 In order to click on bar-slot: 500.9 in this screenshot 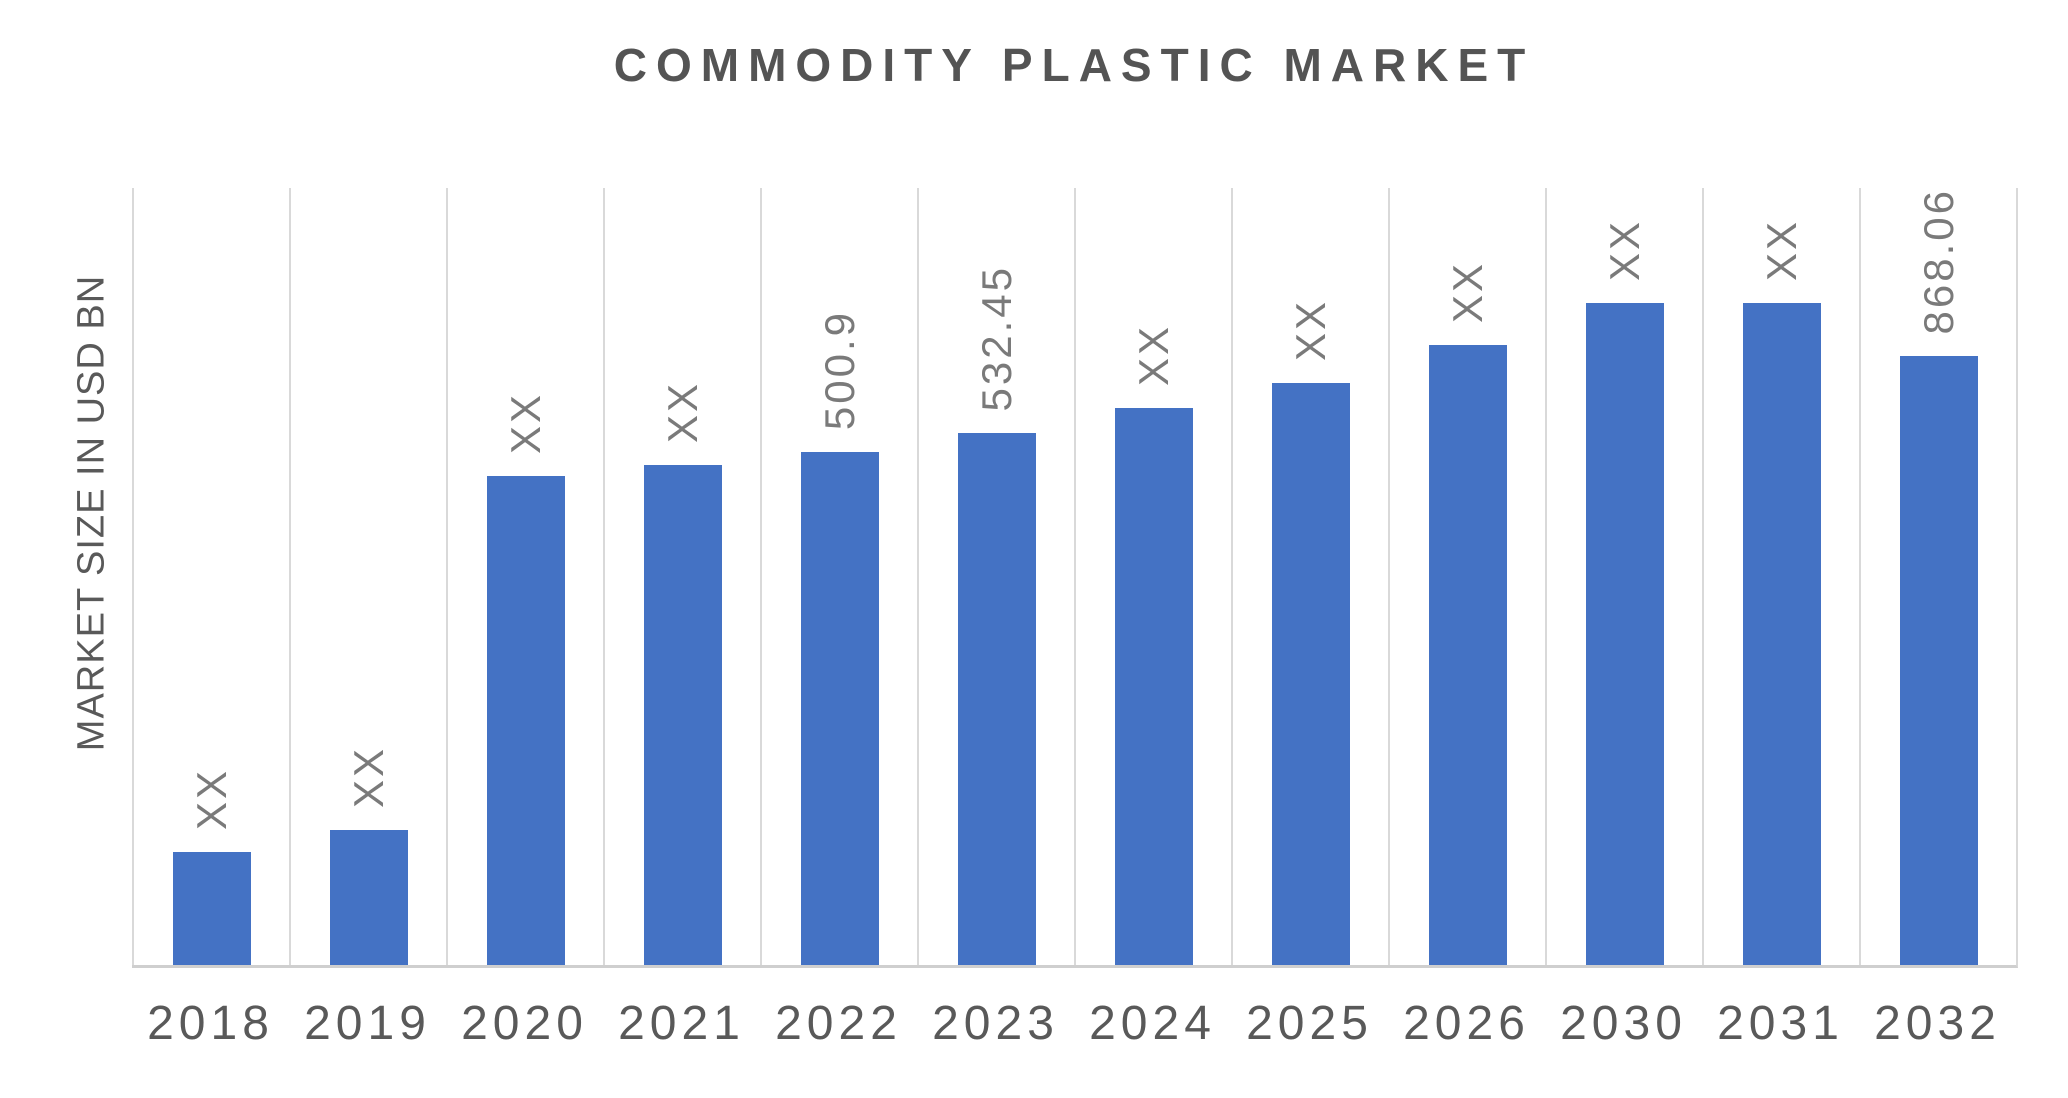, I will do `click(838, 576)`.